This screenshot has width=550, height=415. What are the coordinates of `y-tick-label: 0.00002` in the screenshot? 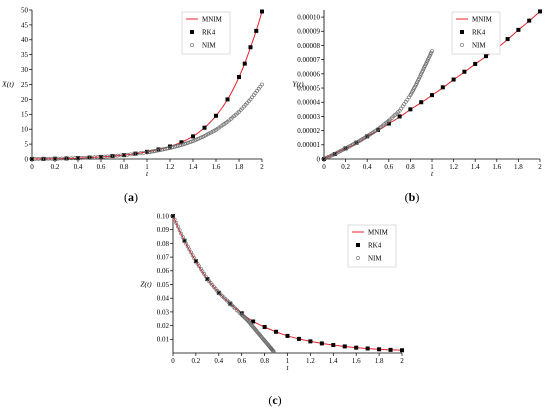 It's located at (308, 131).